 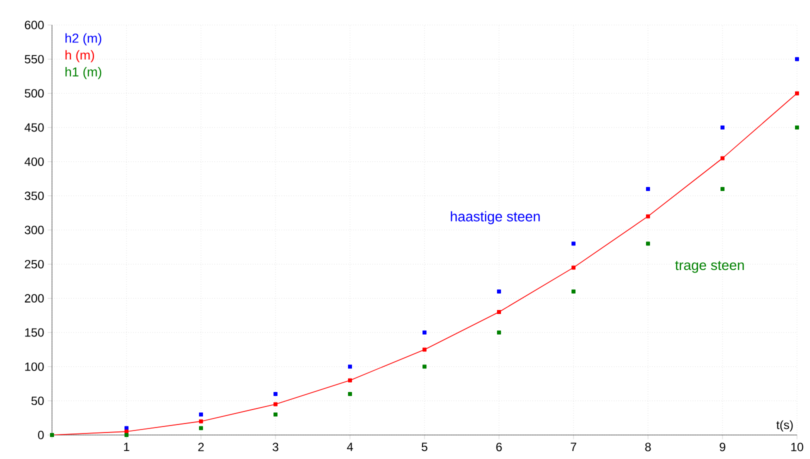 What do you see at coordinates (127, 446) in the screenshot?
I see `x-tick-label: 1` at bounding box center [127, 446].